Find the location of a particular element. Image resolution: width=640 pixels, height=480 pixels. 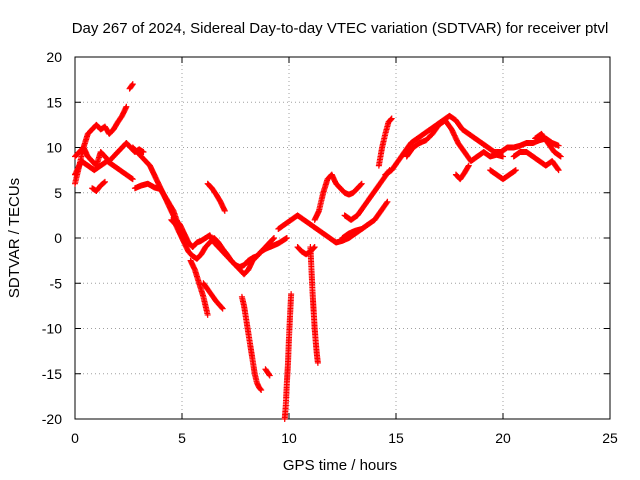

x-tick-label: 20 is located at coordinates (503, 438).